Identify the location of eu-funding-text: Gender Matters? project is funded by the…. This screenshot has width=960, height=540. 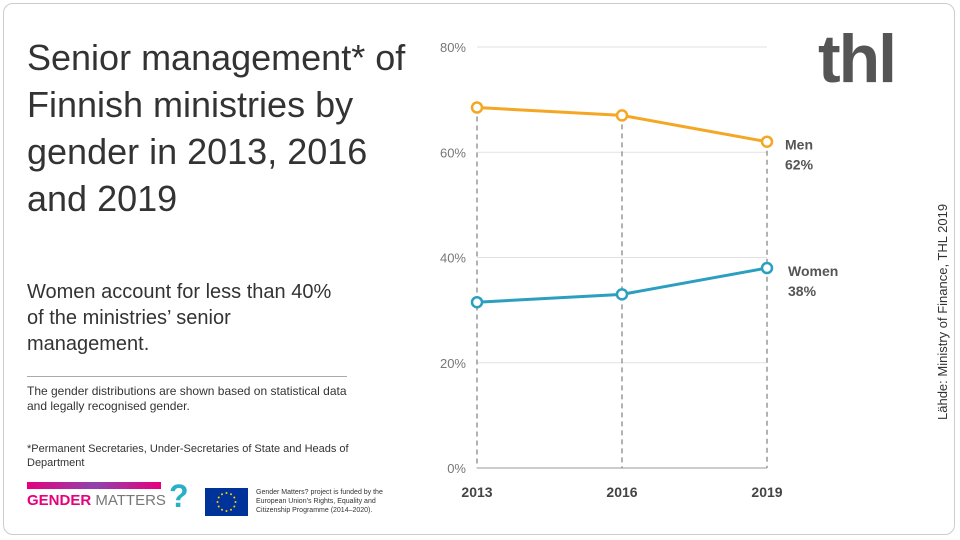
(319, 501).